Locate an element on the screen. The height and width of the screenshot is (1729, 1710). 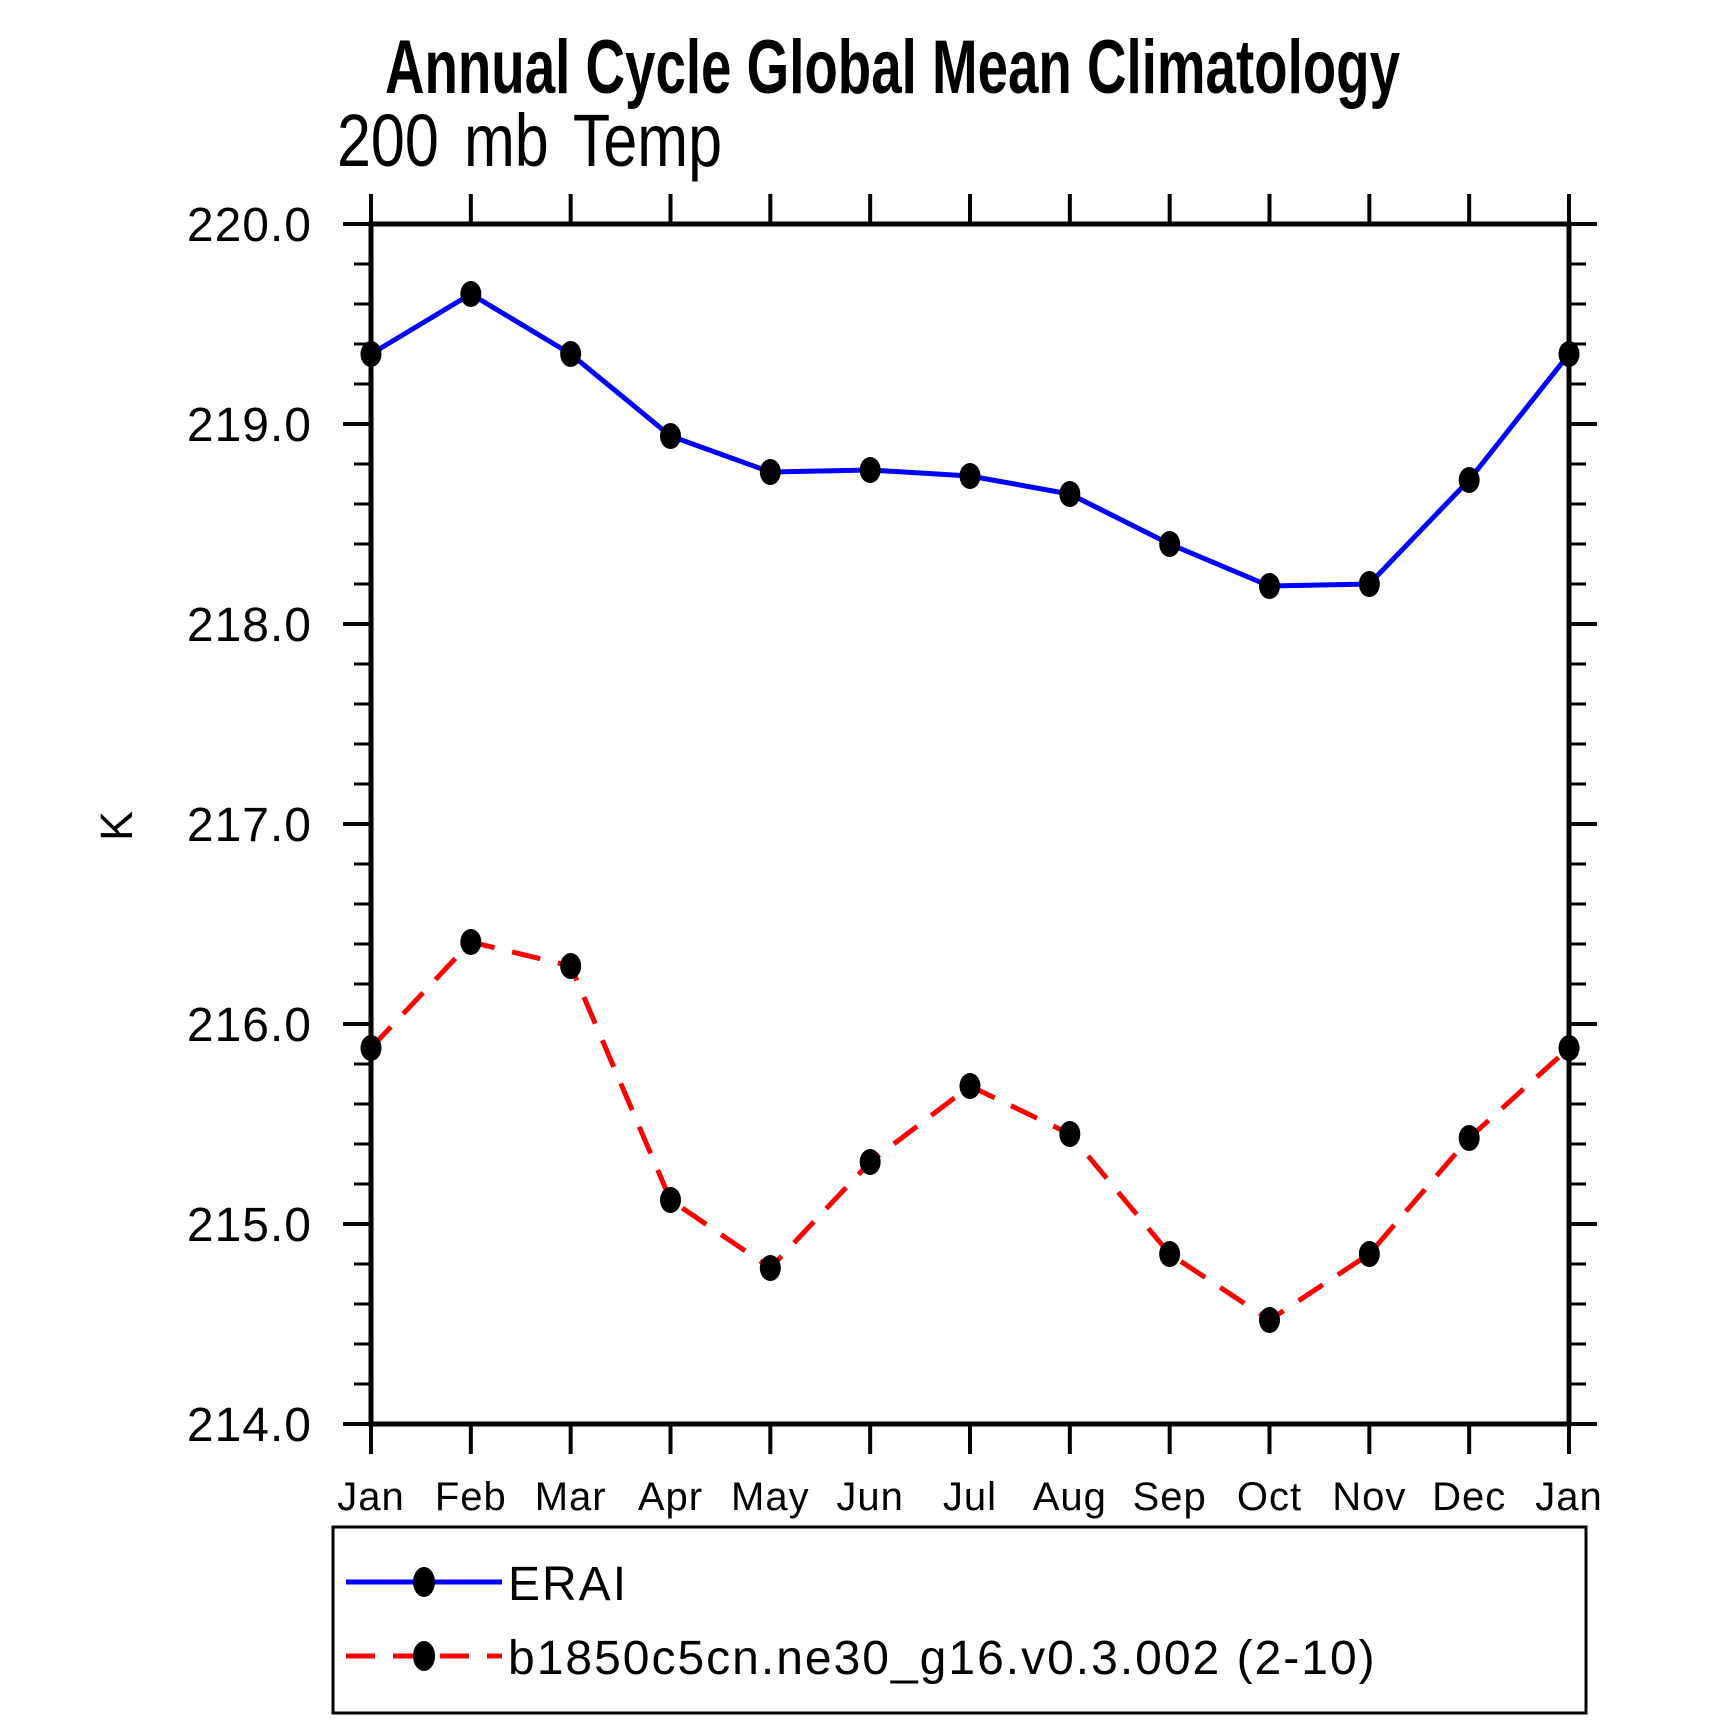
x-tick-label: Nov is located at coordinates (1369, 1497).